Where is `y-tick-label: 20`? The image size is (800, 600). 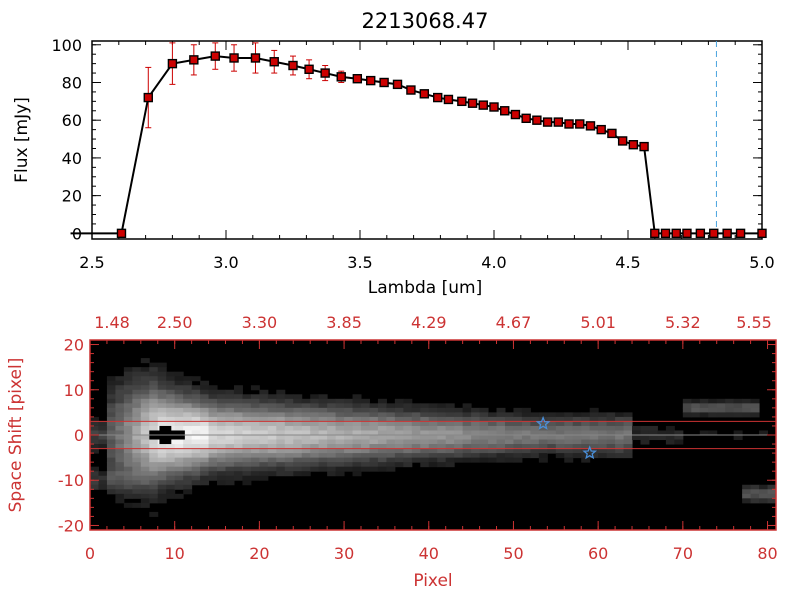 y-tick-label: 20 is located at coordinates (74, 345).